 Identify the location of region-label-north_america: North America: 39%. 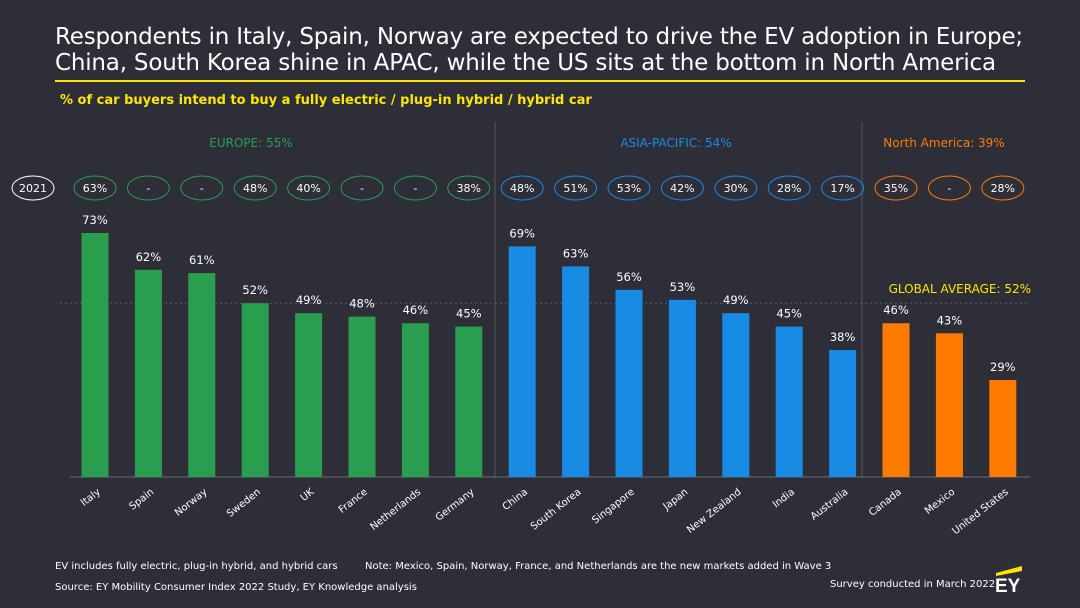
(943, 143).